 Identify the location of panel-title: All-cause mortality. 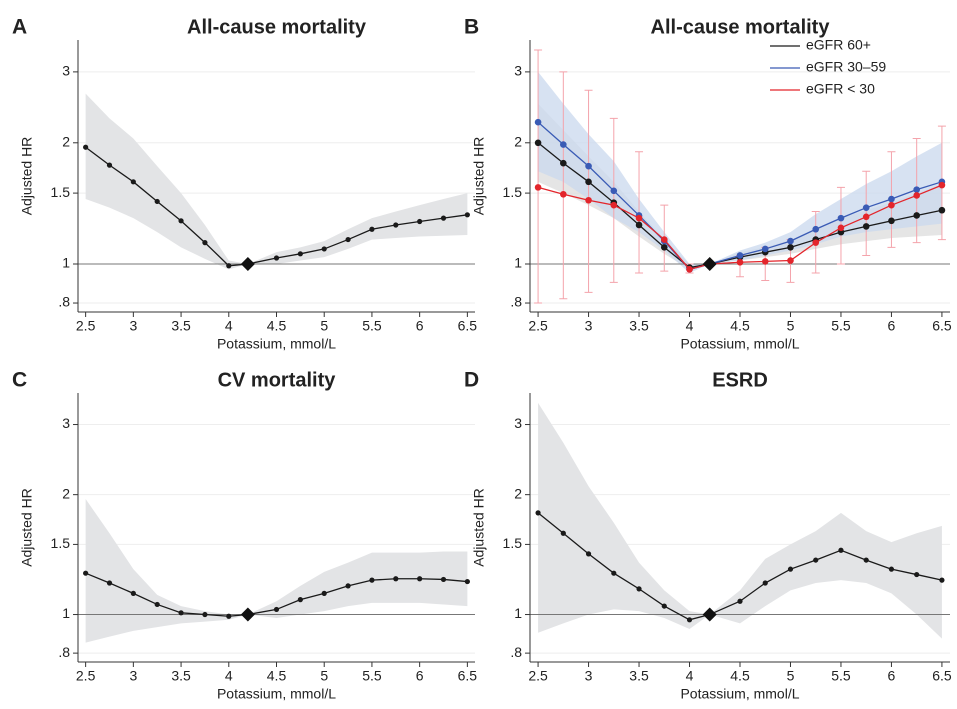
(741, 27).